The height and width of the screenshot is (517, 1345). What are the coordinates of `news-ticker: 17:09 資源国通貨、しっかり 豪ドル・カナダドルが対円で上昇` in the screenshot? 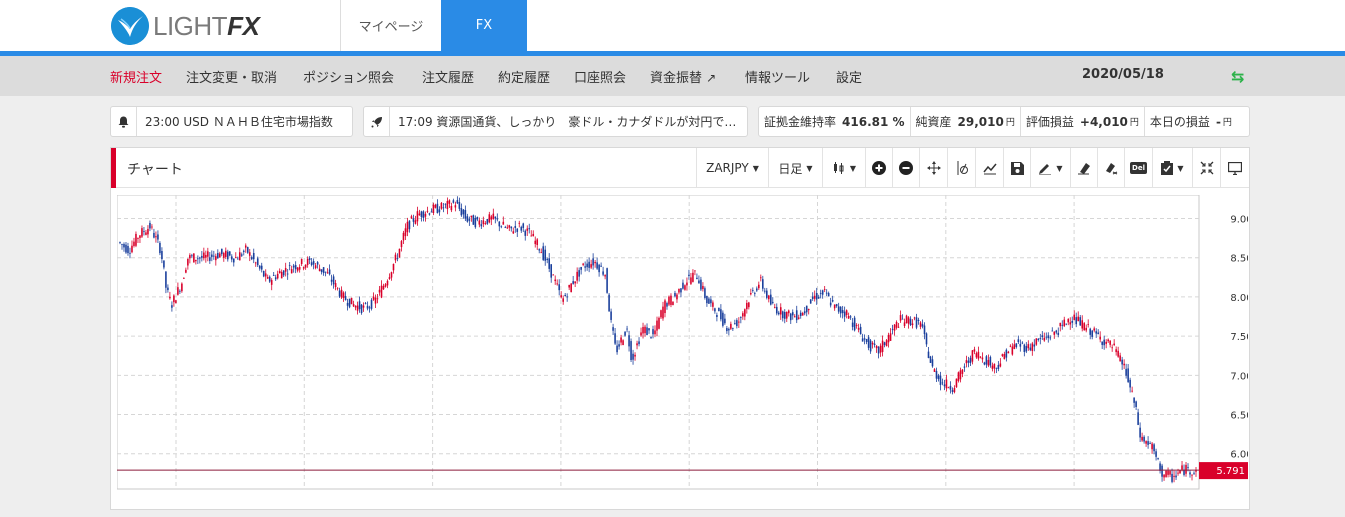 It's located at (555, 121).